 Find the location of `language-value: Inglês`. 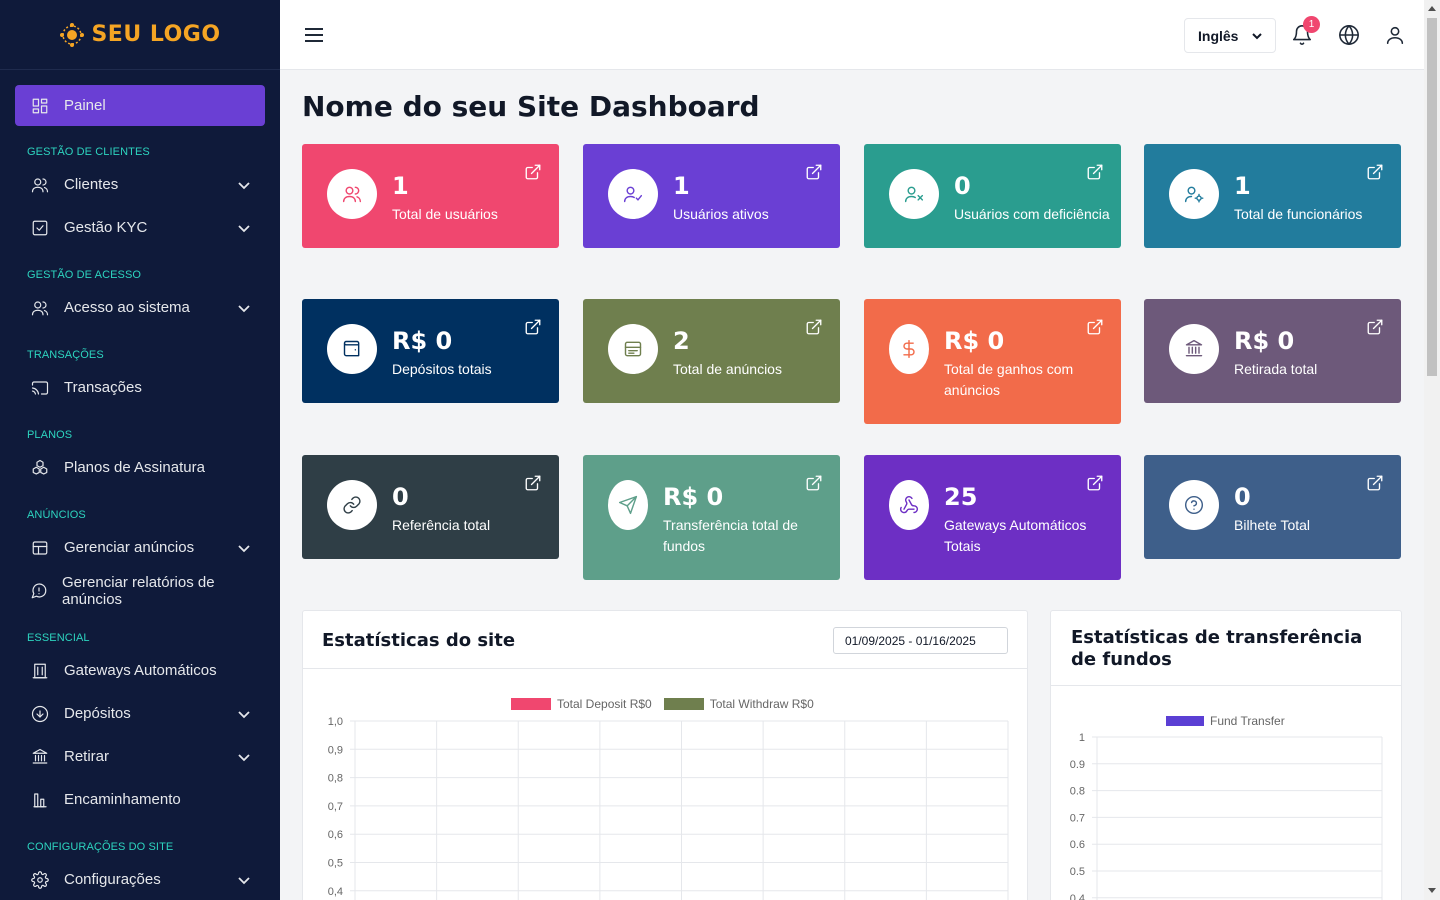

language-value: Inglês is located at coordinates (1218, 35).